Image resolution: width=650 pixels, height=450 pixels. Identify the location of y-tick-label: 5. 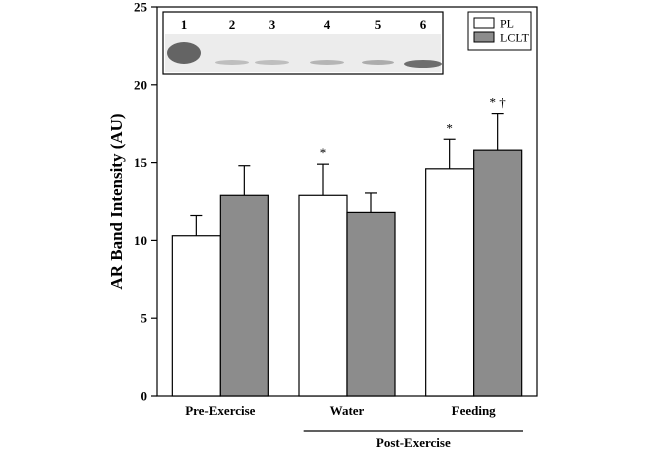
(144, 318).